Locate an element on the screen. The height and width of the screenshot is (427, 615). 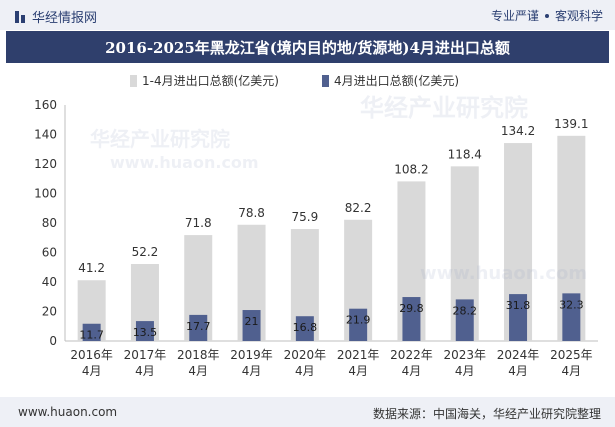
data-label-april: 32.3 is located at coordinates (571, 304).